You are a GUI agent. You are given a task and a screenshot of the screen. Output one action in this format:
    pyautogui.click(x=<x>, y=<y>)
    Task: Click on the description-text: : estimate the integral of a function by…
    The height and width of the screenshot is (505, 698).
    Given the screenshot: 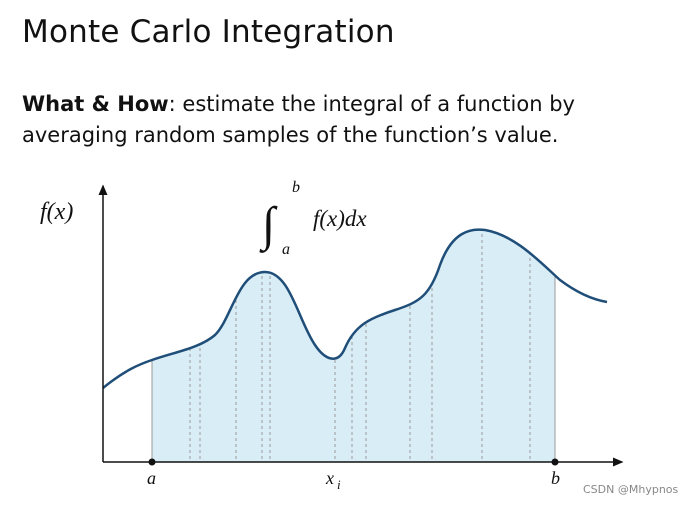 What is the action you would take?
    pyautogui.click(x=298, y=119)
    